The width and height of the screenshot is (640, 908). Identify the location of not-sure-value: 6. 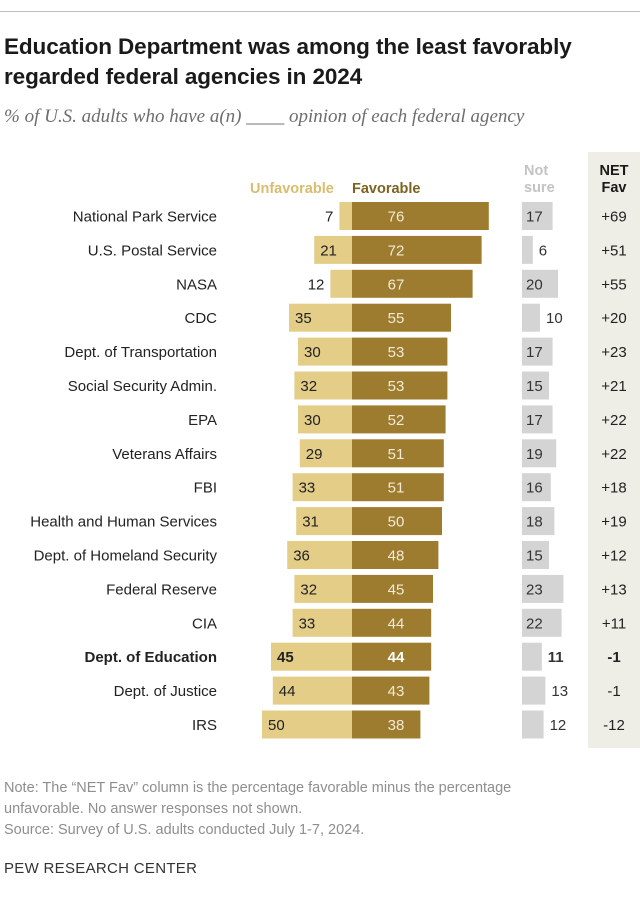
(543, 250).